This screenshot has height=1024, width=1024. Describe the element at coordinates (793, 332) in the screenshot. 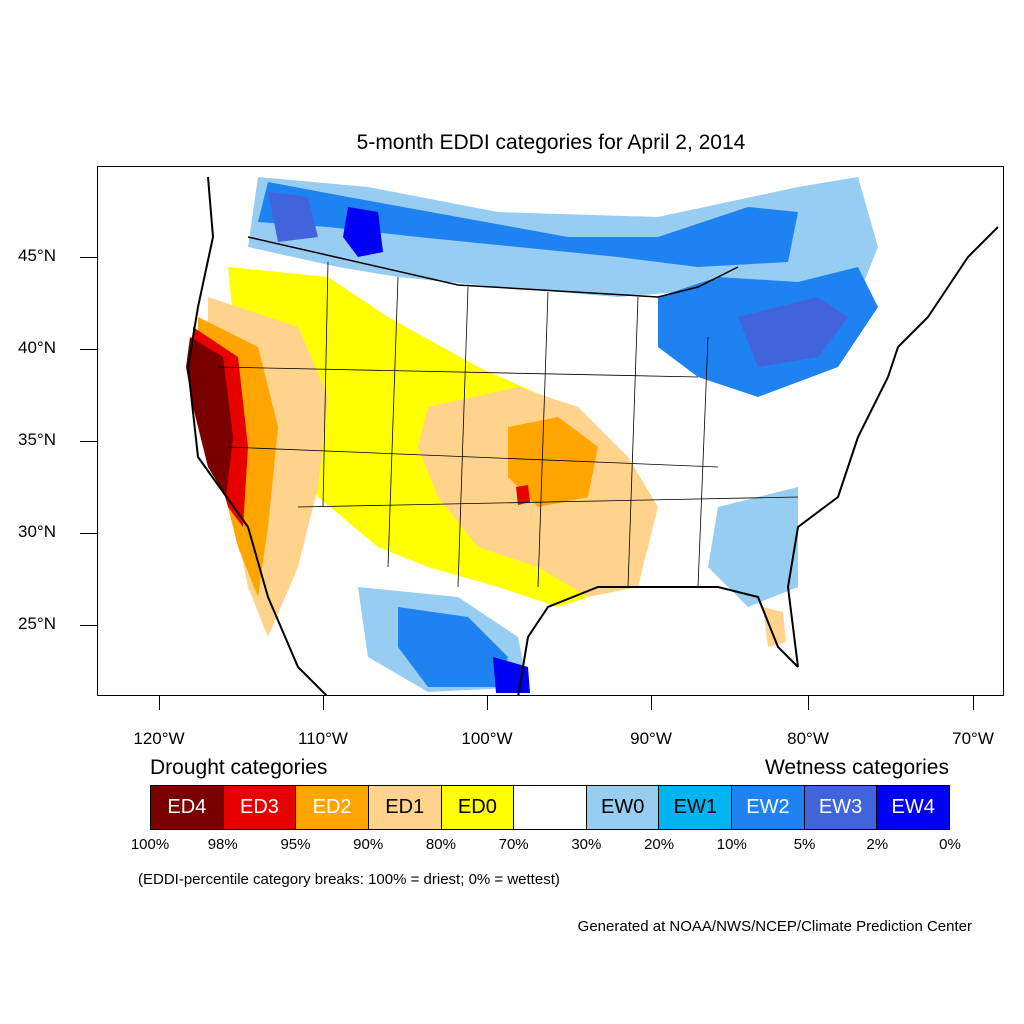

I see `region-ew3-greatlakes` at that location.